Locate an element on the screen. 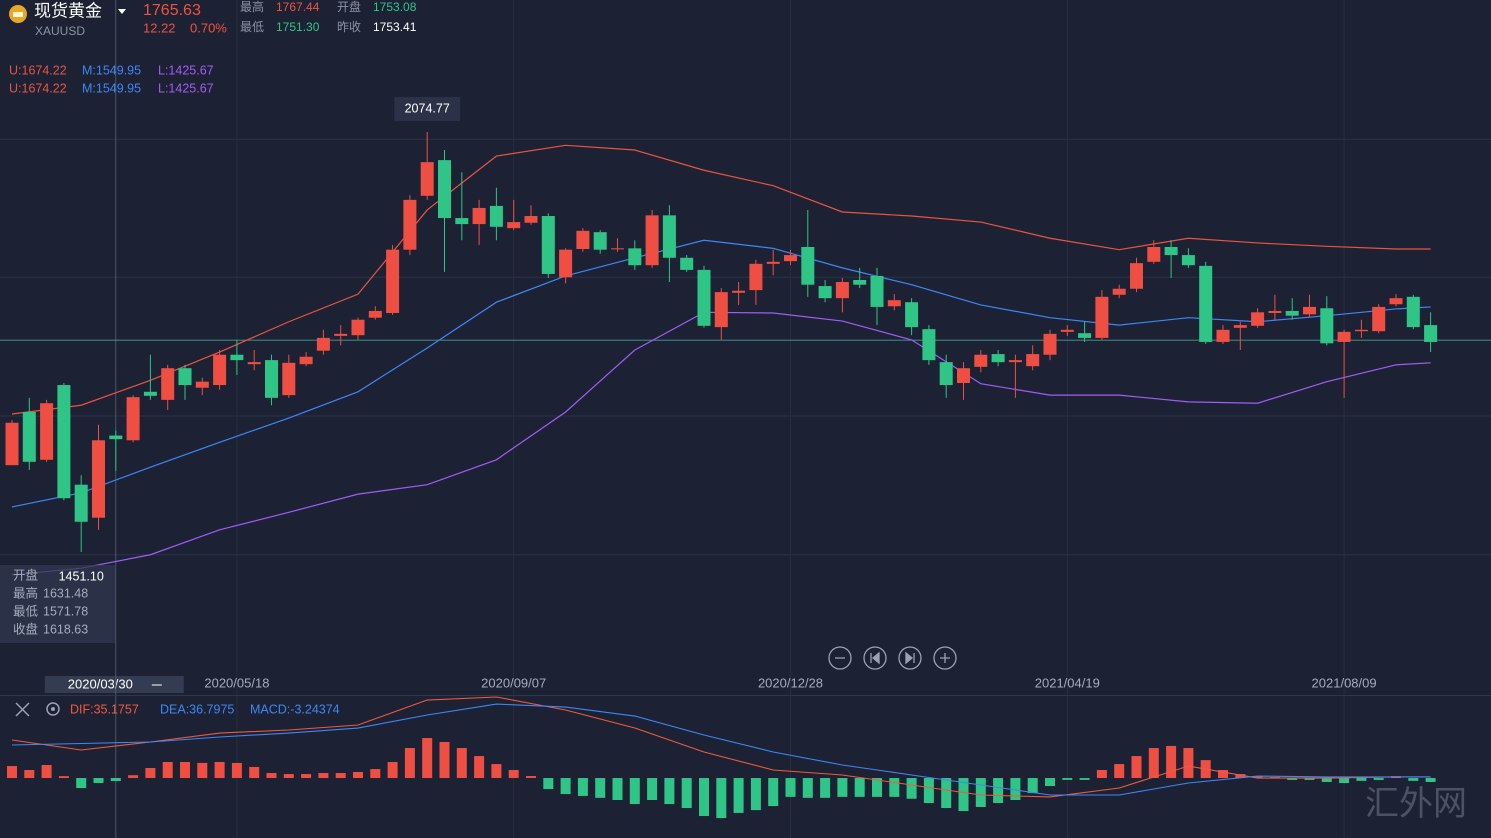 The width and height of the screenshot is (1491, 838). tooltip-value: 1618.63 is located at coordinates (65, 629).